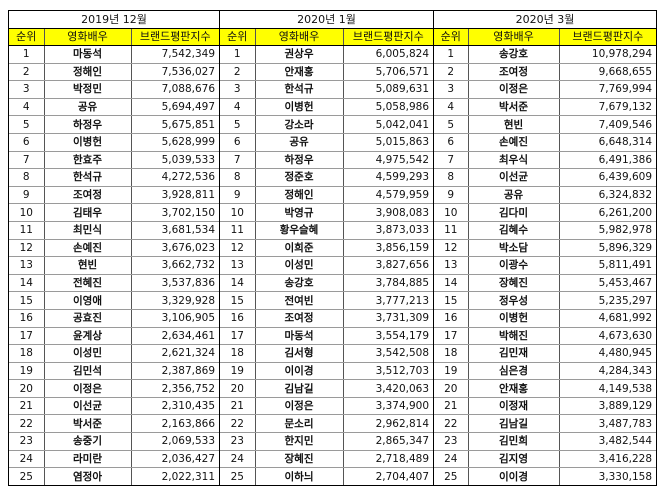  I want to click on table-row: 13 현빈 3,662,732, so click(114, 265).